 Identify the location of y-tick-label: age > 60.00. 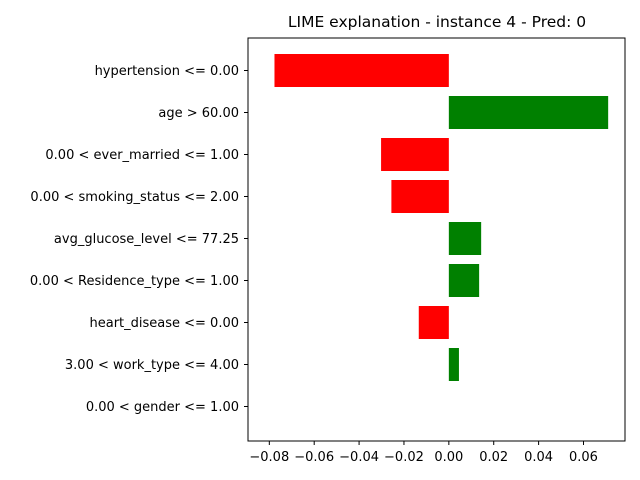
(198, 113).